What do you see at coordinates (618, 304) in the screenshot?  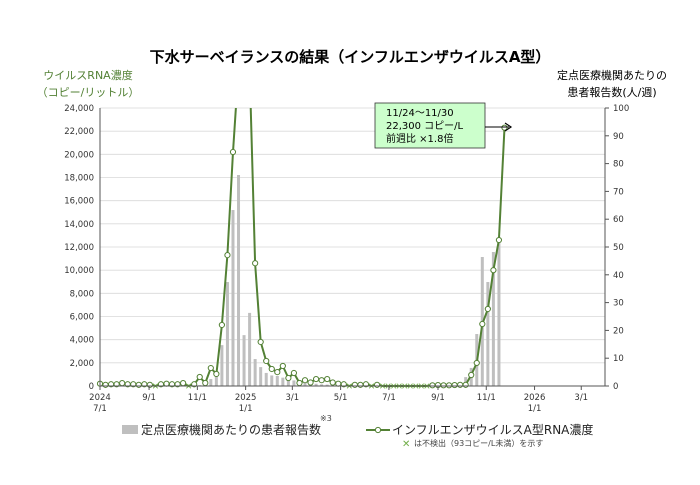 I see `right-tick-label: 30` at bounding box center [618, 304].